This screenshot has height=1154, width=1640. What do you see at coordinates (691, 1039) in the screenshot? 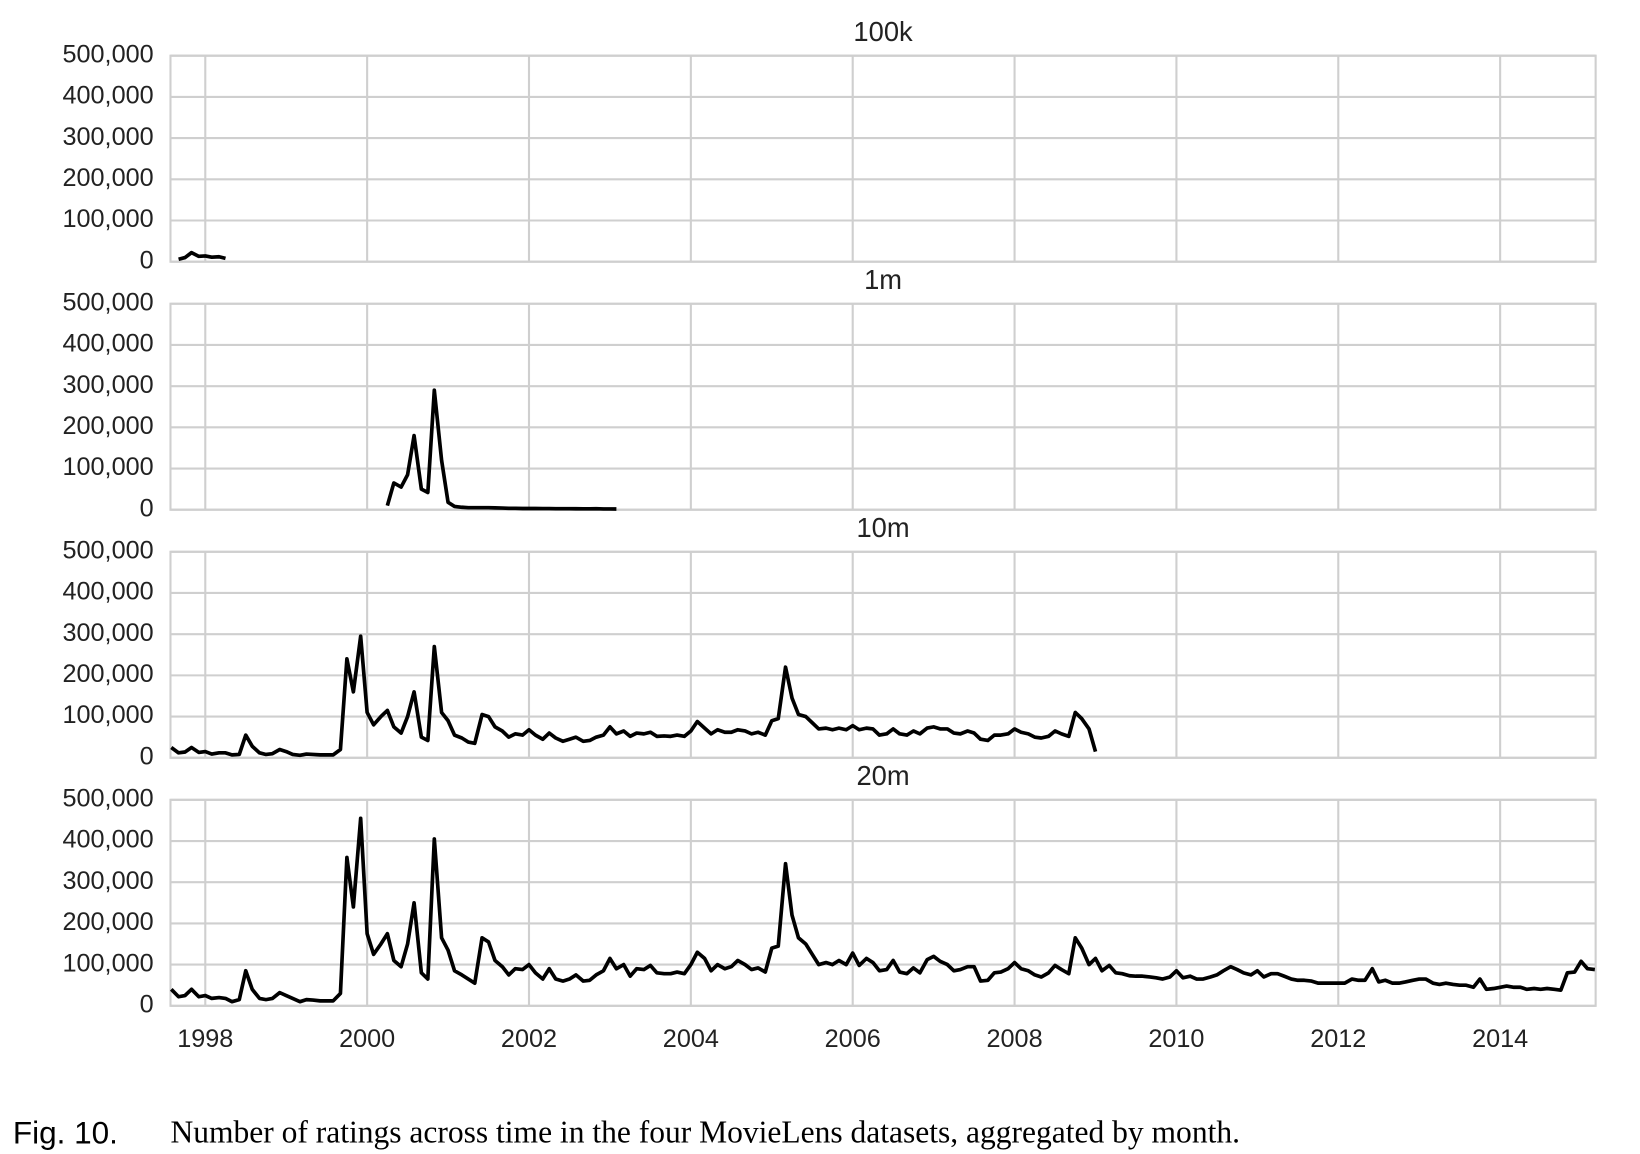
I see `x-tick-label: 2004` at bounding box center [691, 1039].